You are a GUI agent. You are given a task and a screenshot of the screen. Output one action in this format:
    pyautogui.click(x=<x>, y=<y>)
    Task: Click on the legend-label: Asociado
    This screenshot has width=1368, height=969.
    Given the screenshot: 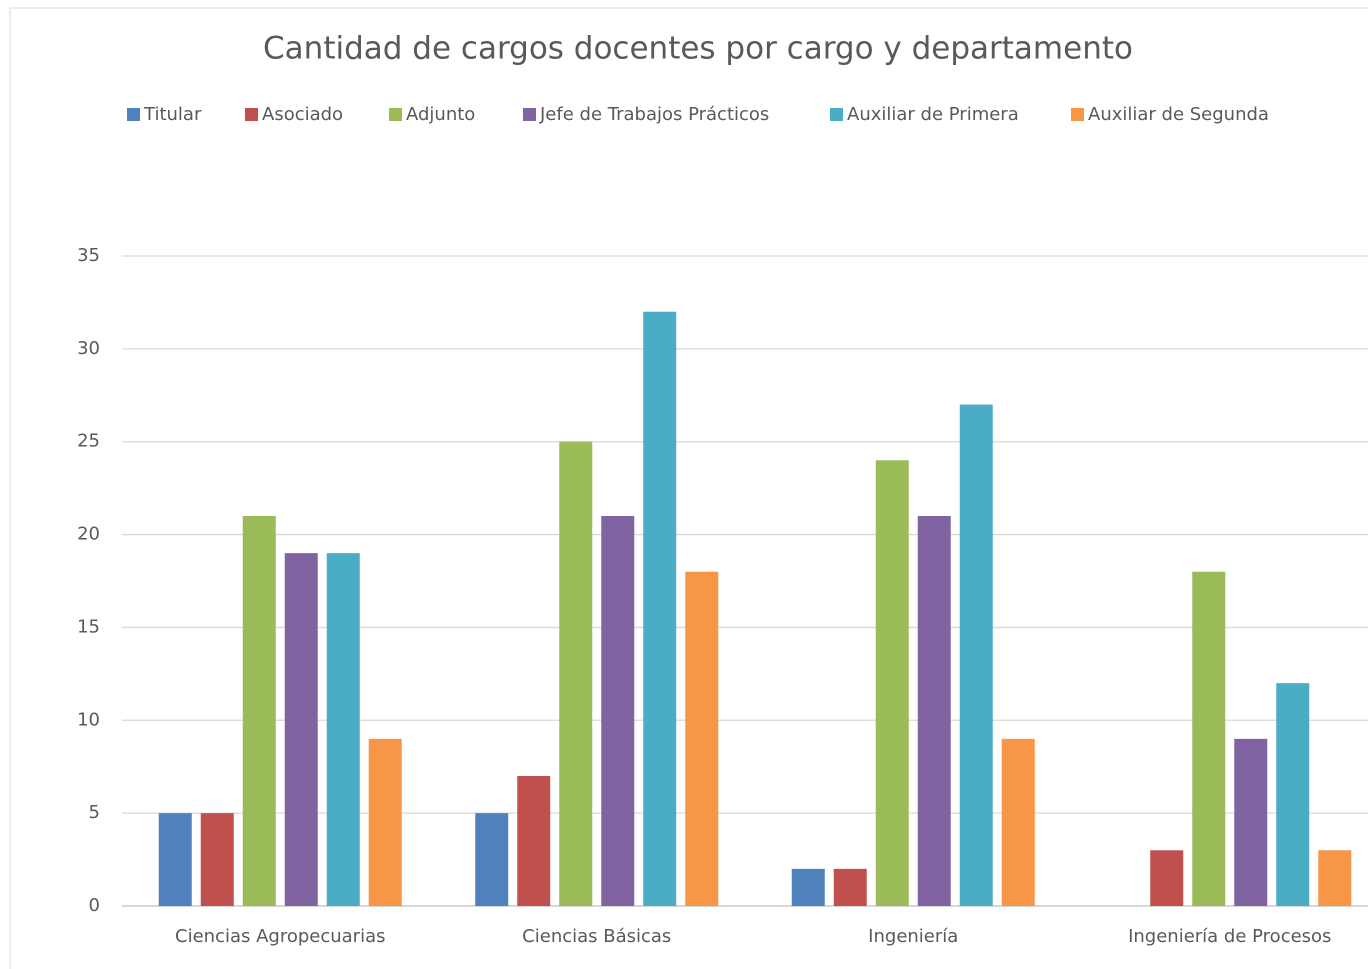 What is the action you would take?
    pyautogui.click(x=302, y=114)
    